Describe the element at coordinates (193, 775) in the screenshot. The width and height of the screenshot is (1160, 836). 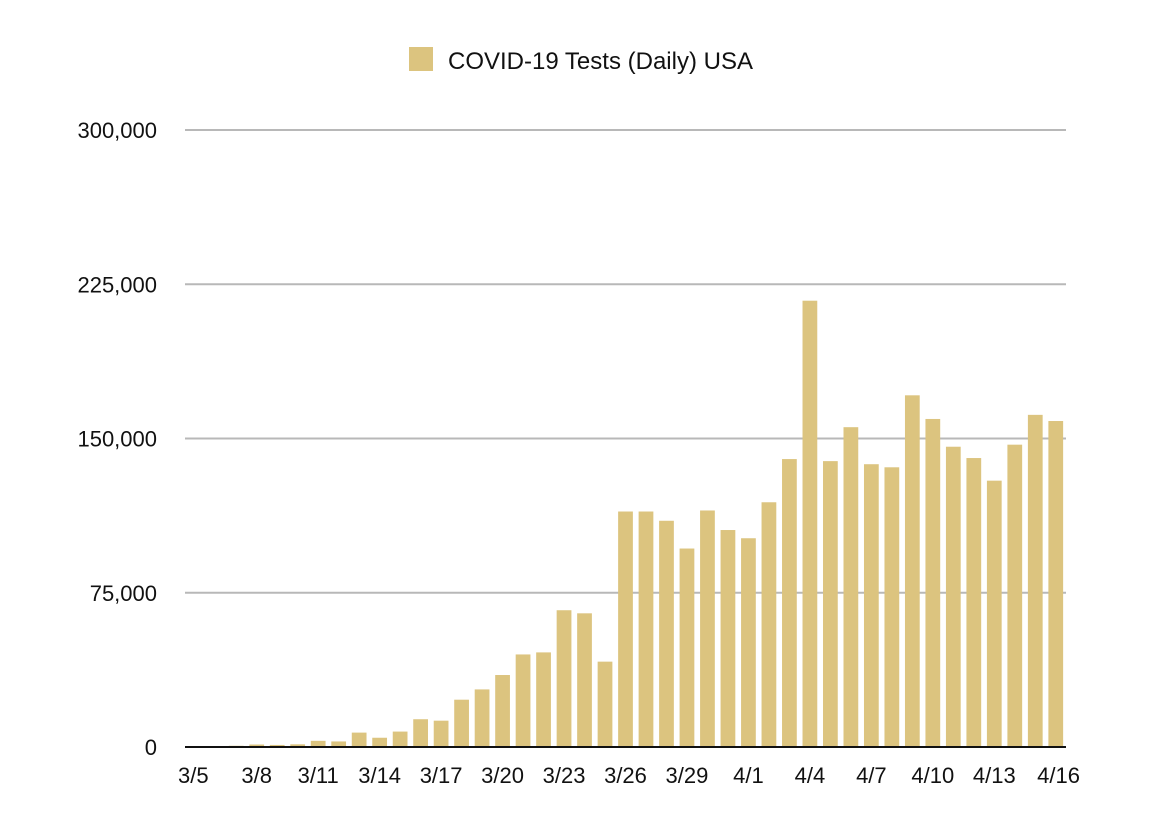
I see `x-tick-label: 3/5` at that location.